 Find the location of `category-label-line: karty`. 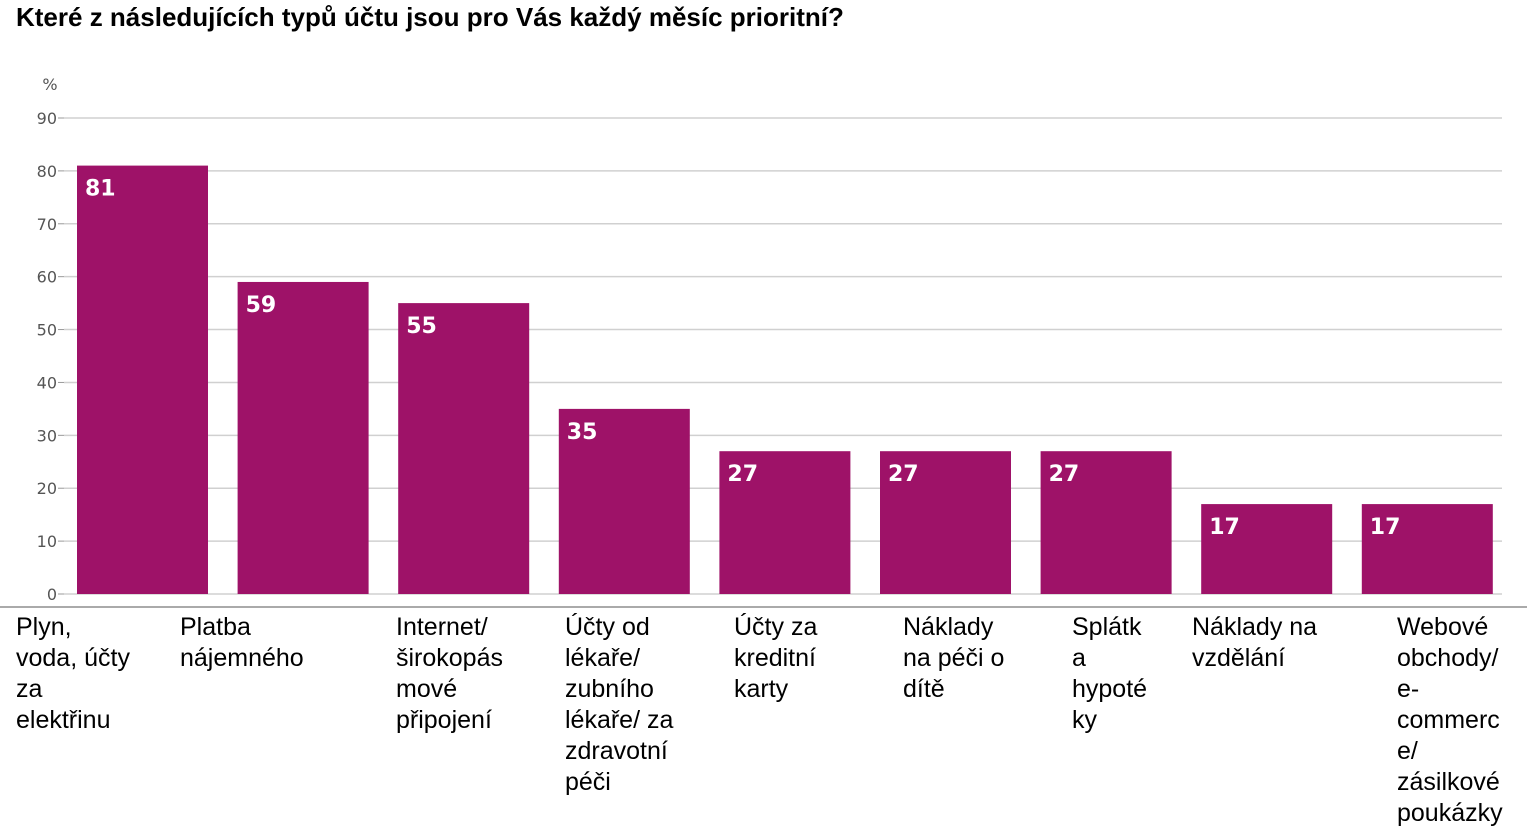

category-label-line: karty is located at coordinates (761, 689).